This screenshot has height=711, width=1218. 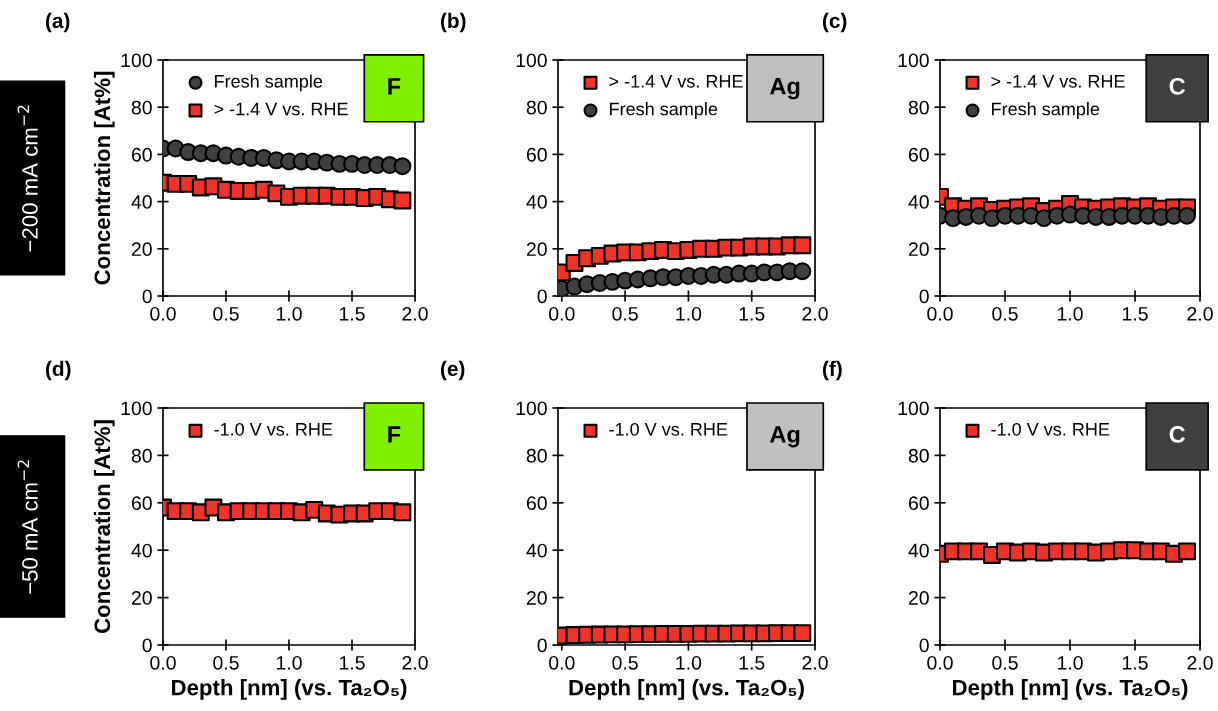 I want to click on chart-title: (d), so click(x=58, y=370).